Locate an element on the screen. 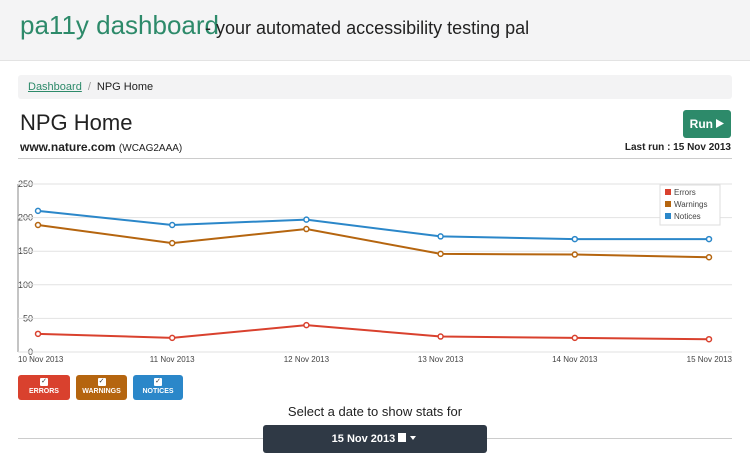 The image size is (750, 460). legend-label: Notices is located at coordinates (687, 216).